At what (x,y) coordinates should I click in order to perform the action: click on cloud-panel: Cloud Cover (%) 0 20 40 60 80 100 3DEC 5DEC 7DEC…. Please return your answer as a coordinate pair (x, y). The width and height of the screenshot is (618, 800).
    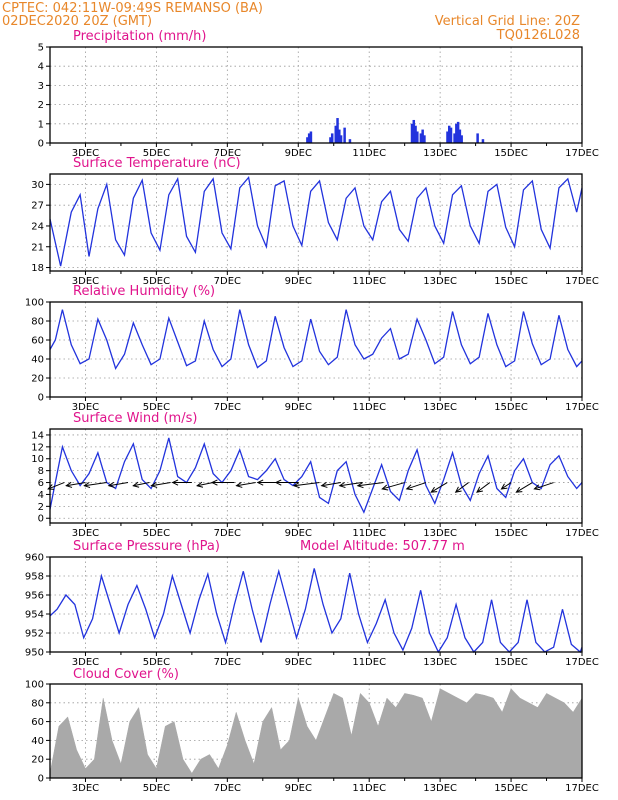
    Looking at the image, I should click on (312, 730).